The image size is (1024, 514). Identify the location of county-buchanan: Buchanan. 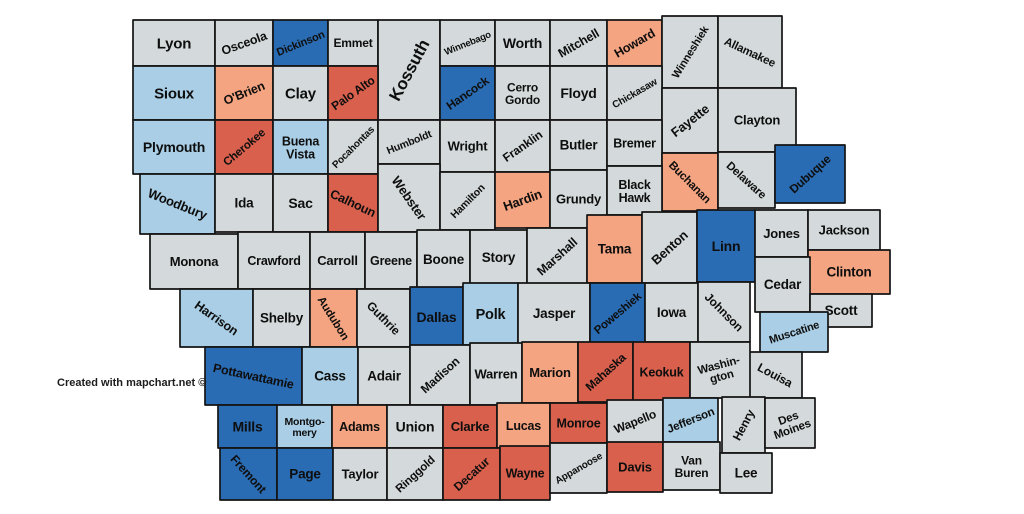
(690, 182).